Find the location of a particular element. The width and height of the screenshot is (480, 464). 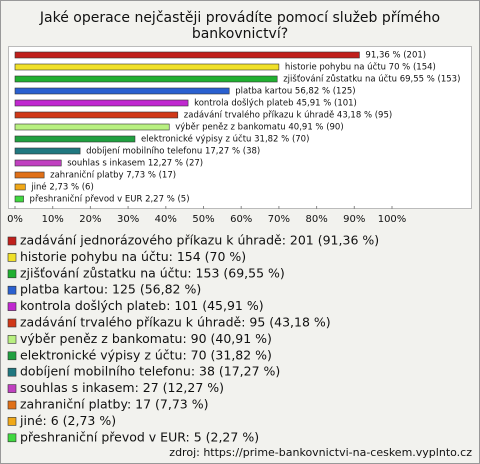

legend-label: platba kartou: 125 (56,82 %) is located at coordinates (110, 289).